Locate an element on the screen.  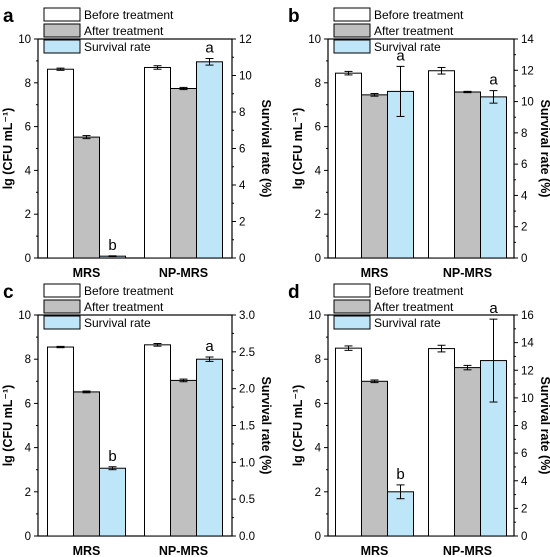
y-right-tick-label: 0.0 is located at coordinates (247, 537).